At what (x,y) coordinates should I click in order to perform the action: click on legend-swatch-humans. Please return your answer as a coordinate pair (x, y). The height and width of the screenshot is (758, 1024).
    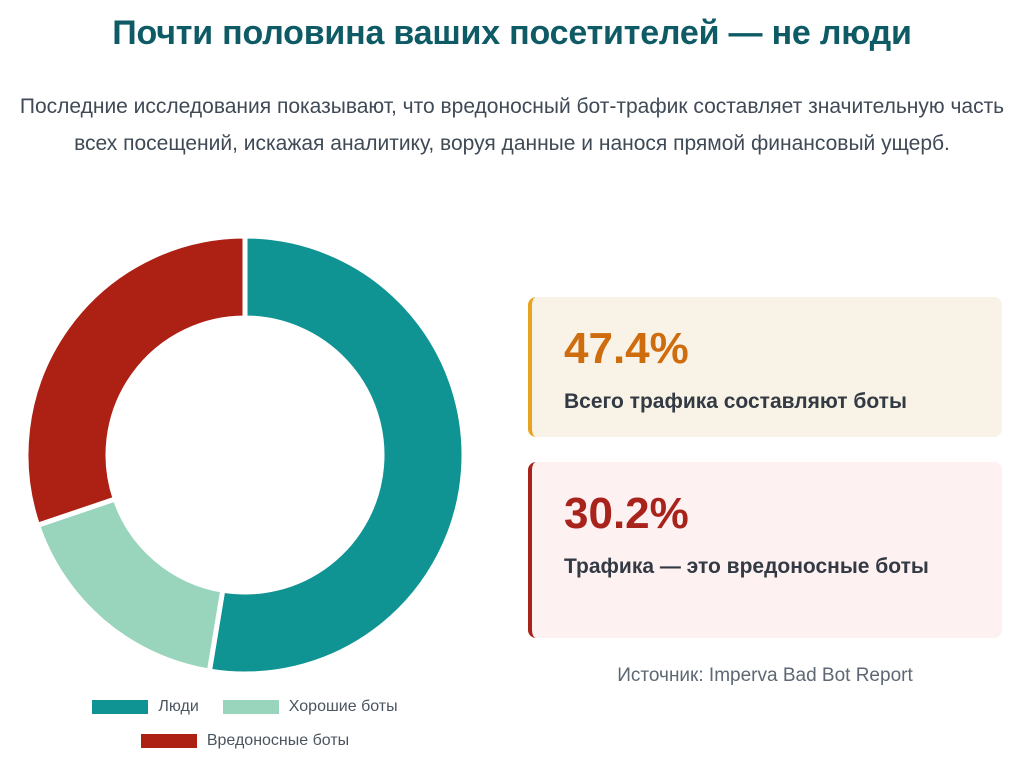
    Looking at the image, I should click on (120, 707).